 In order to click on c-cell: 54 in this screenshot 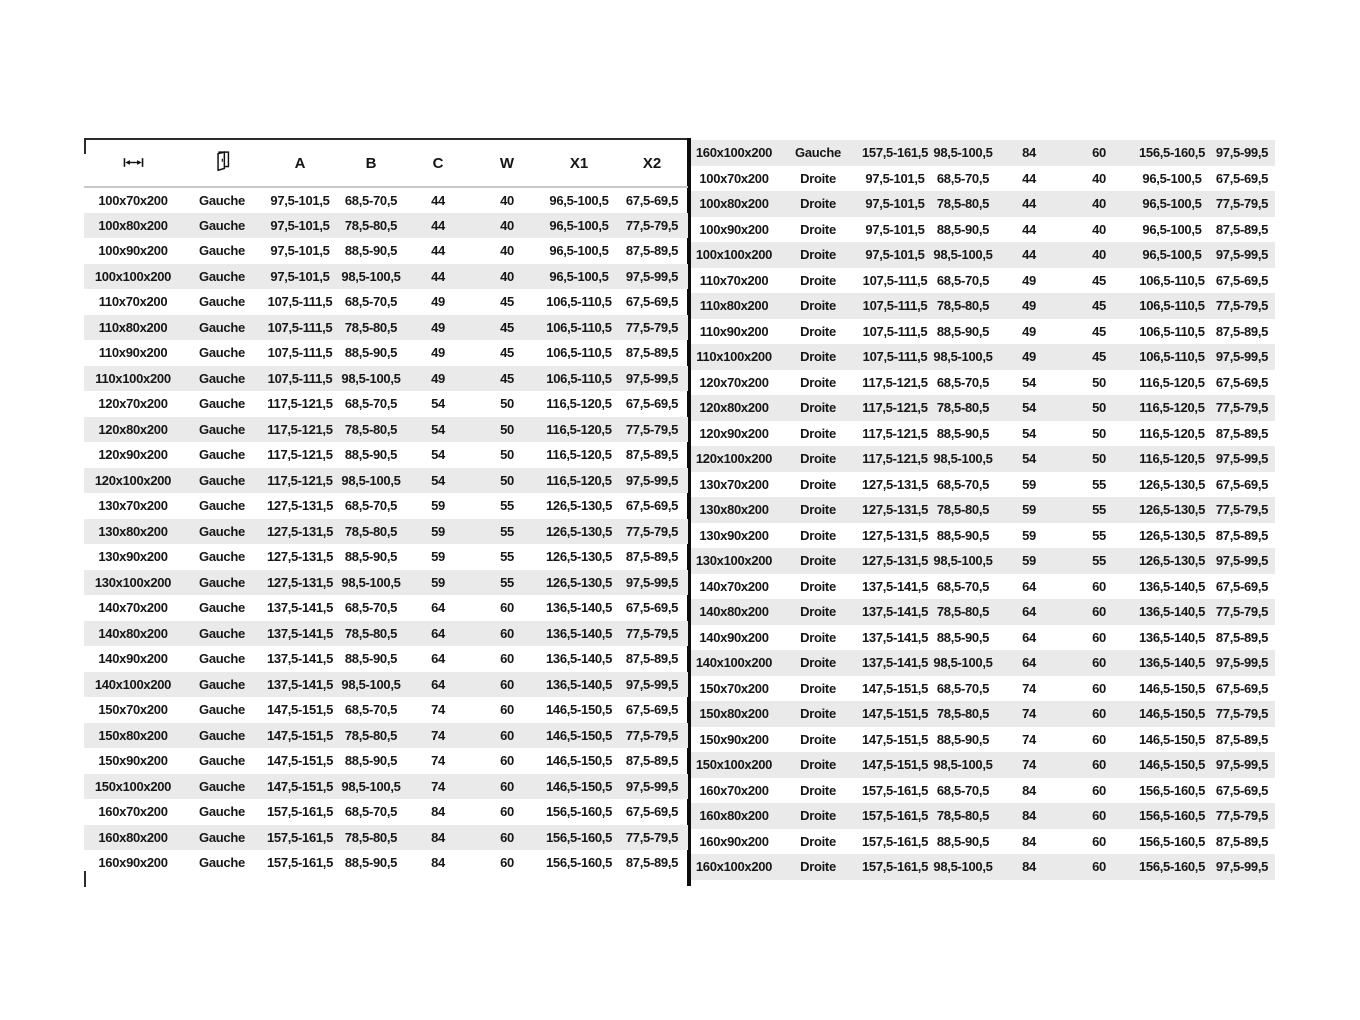, I will do `click(438, 404)`.